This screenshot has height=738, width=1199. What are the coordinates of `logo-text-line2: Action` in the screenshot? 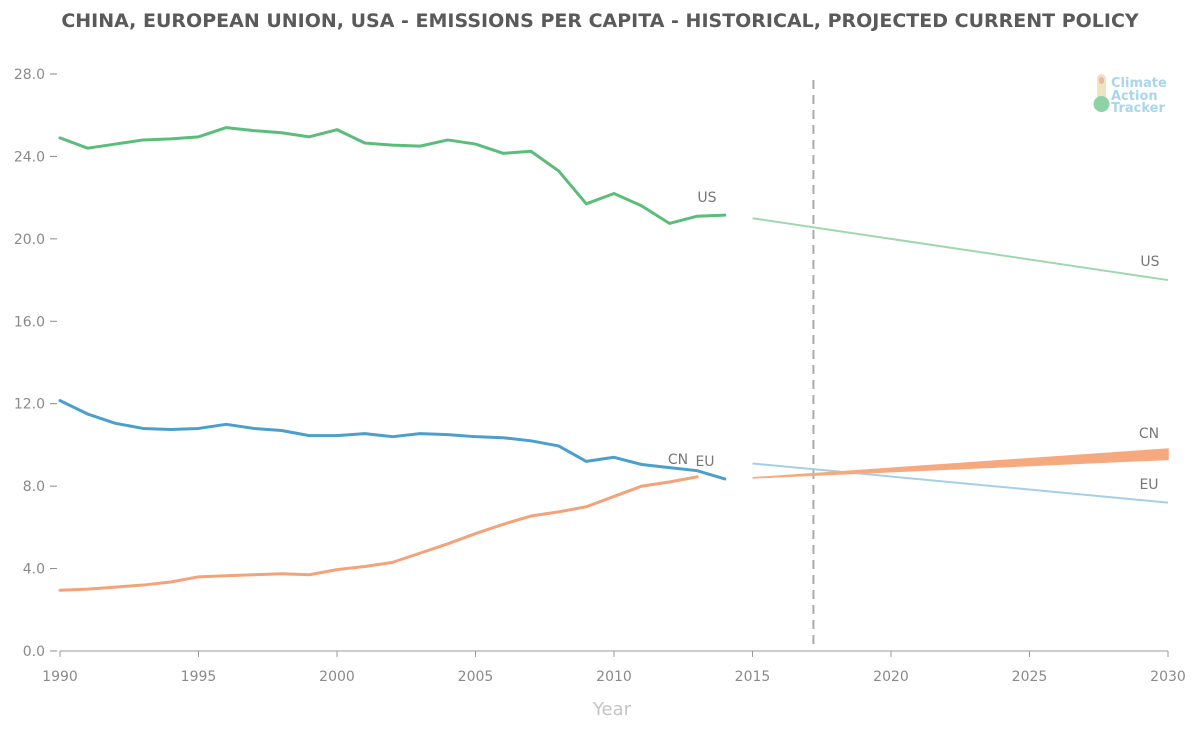 It's located at (1134, 96).